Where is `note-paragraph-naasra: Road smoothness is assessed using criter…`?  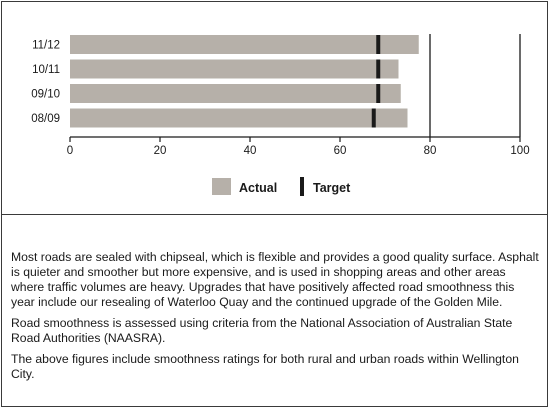 note-paragraph-naasra: Road smoothness is assessed using criter… is located at coordinates (262, 330).